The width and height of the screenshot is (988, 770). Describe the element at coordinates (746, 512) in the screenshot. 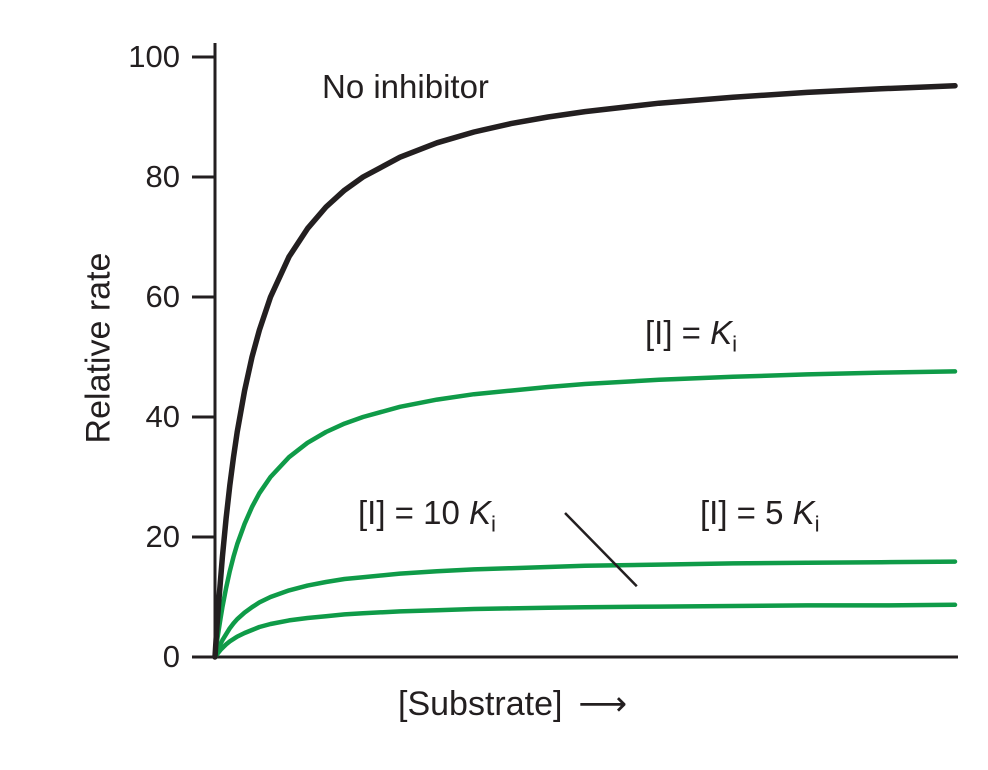

I see `curve-label-prefix: [I] = 5` at that location.